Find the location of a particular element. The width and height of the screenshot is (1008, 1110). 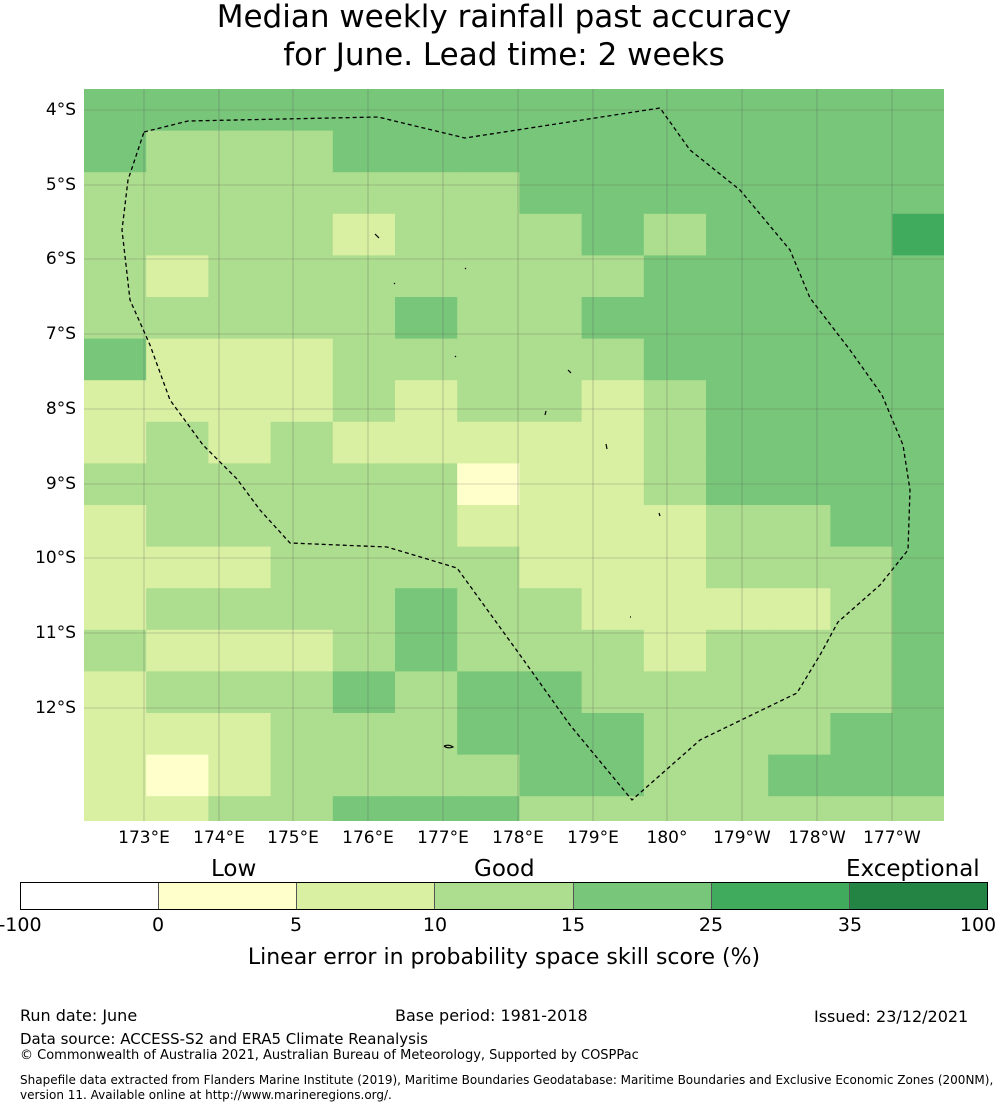

lat-label-11s: 11°S is located at coordinates (55, 633).